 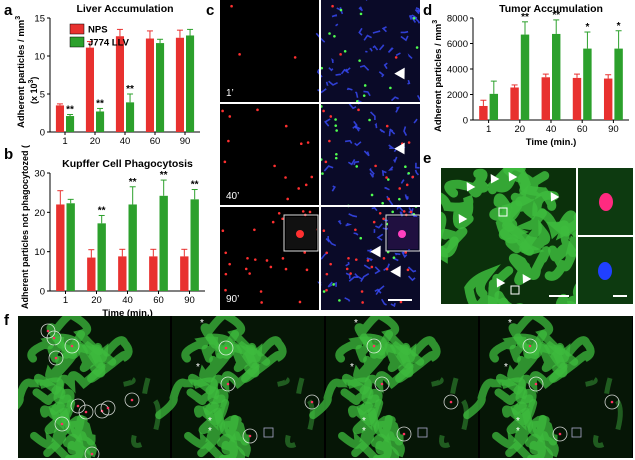 I want to click on legend-swatch, so click(x=77, y=29).